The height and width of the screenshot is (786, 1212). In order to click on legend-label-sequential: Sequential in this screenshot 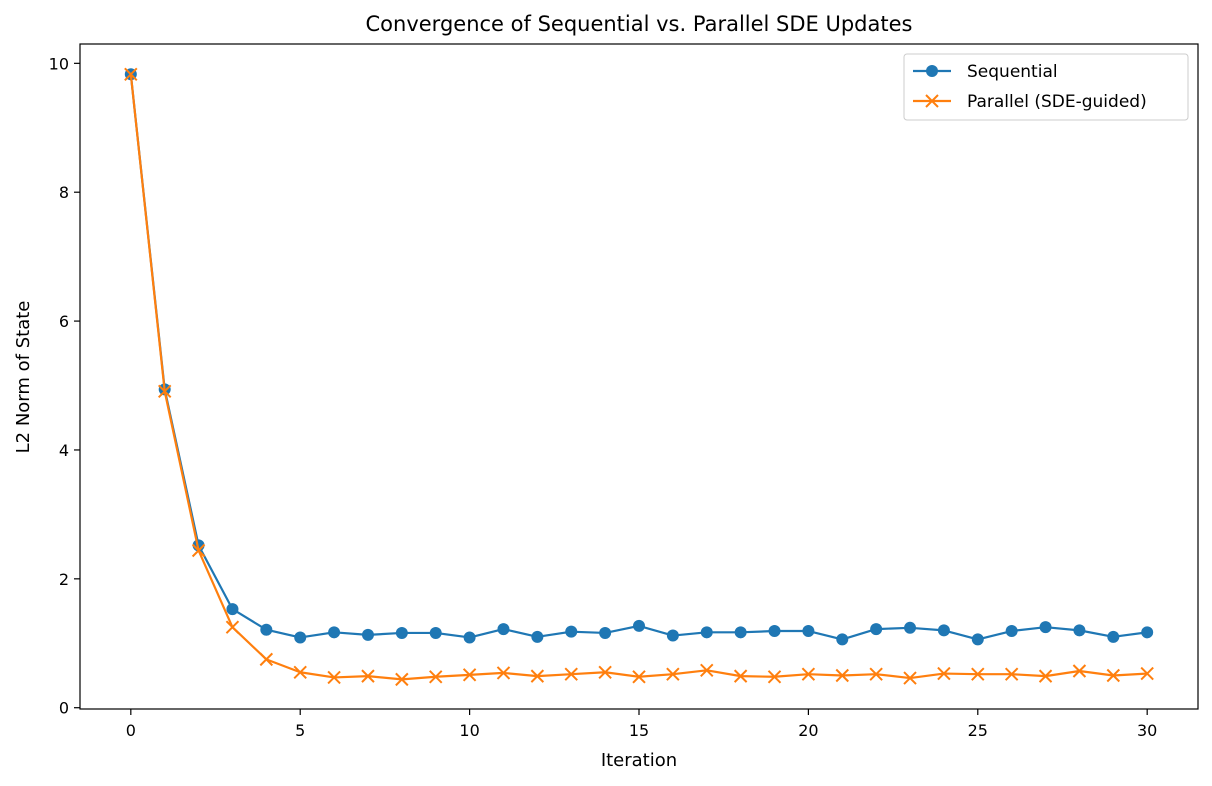, I will do `click(1012, 72)`.